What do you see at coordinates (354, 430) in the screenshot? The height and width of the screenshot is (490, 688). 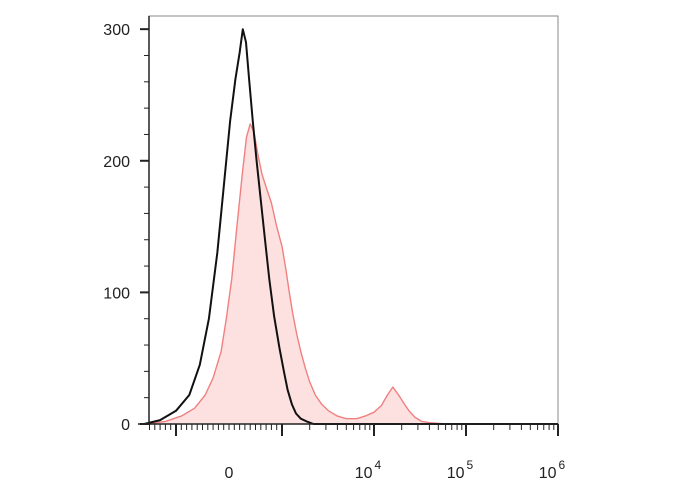 I see `x-axis-ticks` at bounding box center [354, 430].